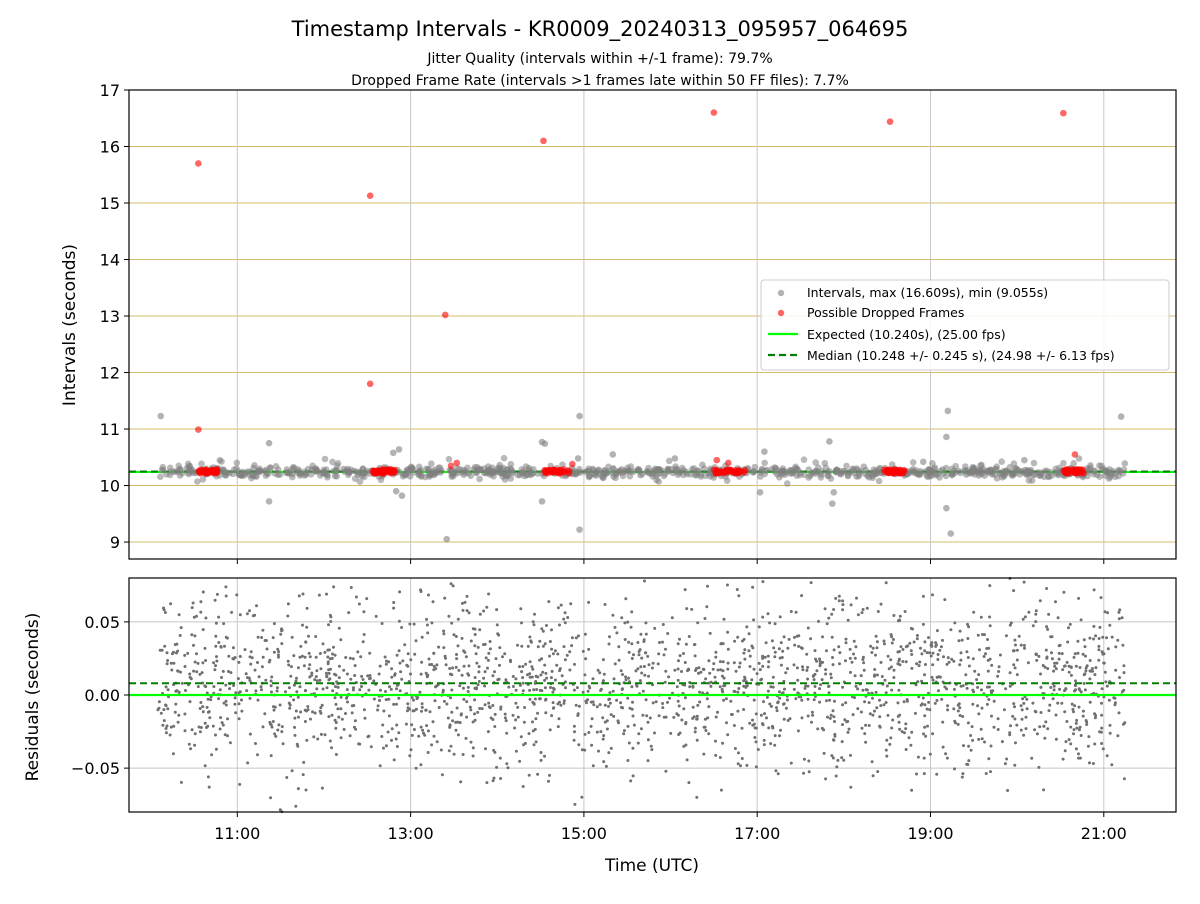 The width and height of the screenshot is (1200, 904). I want to click on bottom-ytick-label: 0.00, so click(102, 695).